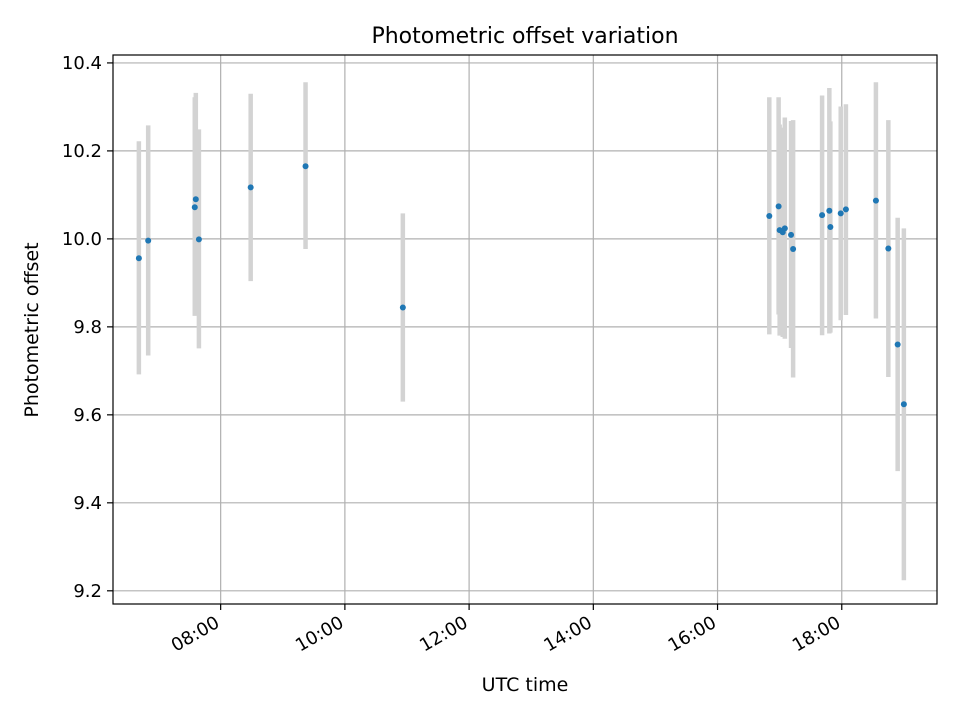  I want to click on y-axis-ticks: 9.2 9.4 9.6 9.8 10.0 10.2 10.4, so click(87, 327).